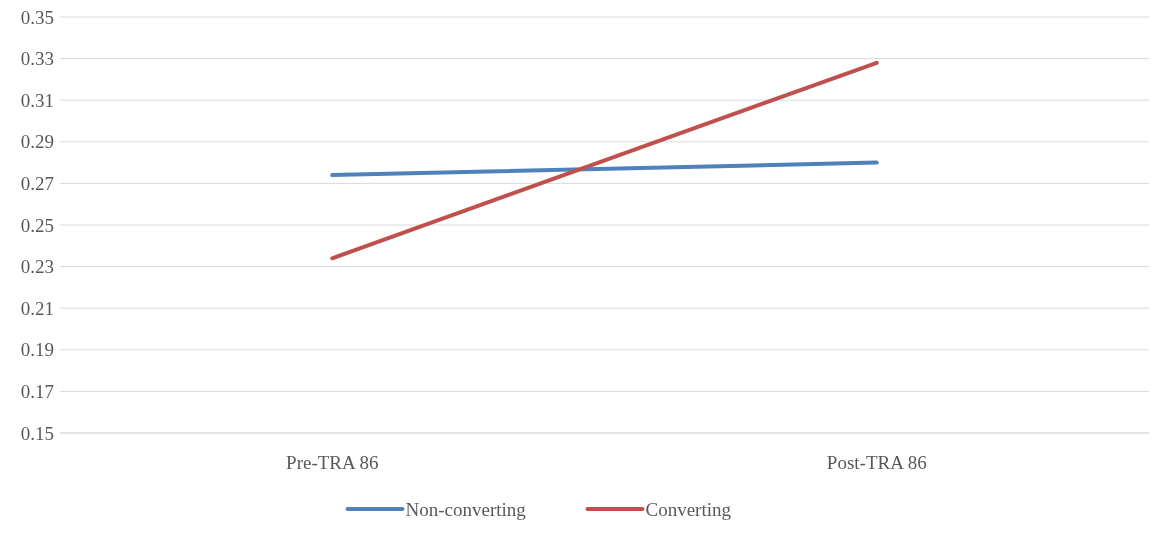 This screenshot has width=1165, height=537. I want to click on y-tick-label: 0.31, so click(37, 100).